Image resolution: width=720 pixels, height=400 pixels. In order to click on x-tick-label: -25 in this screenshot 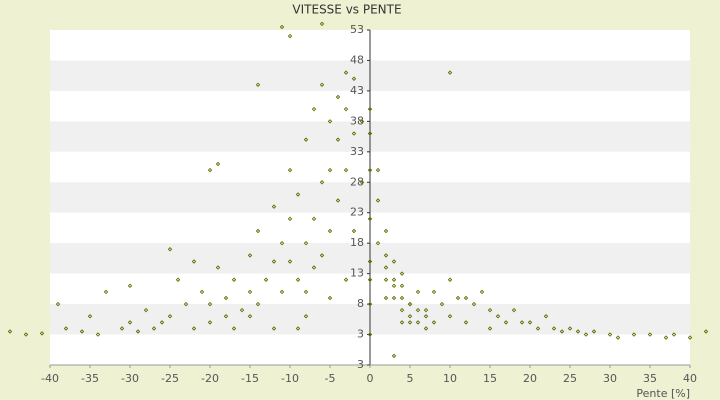, I will do `click(170, 378)`.